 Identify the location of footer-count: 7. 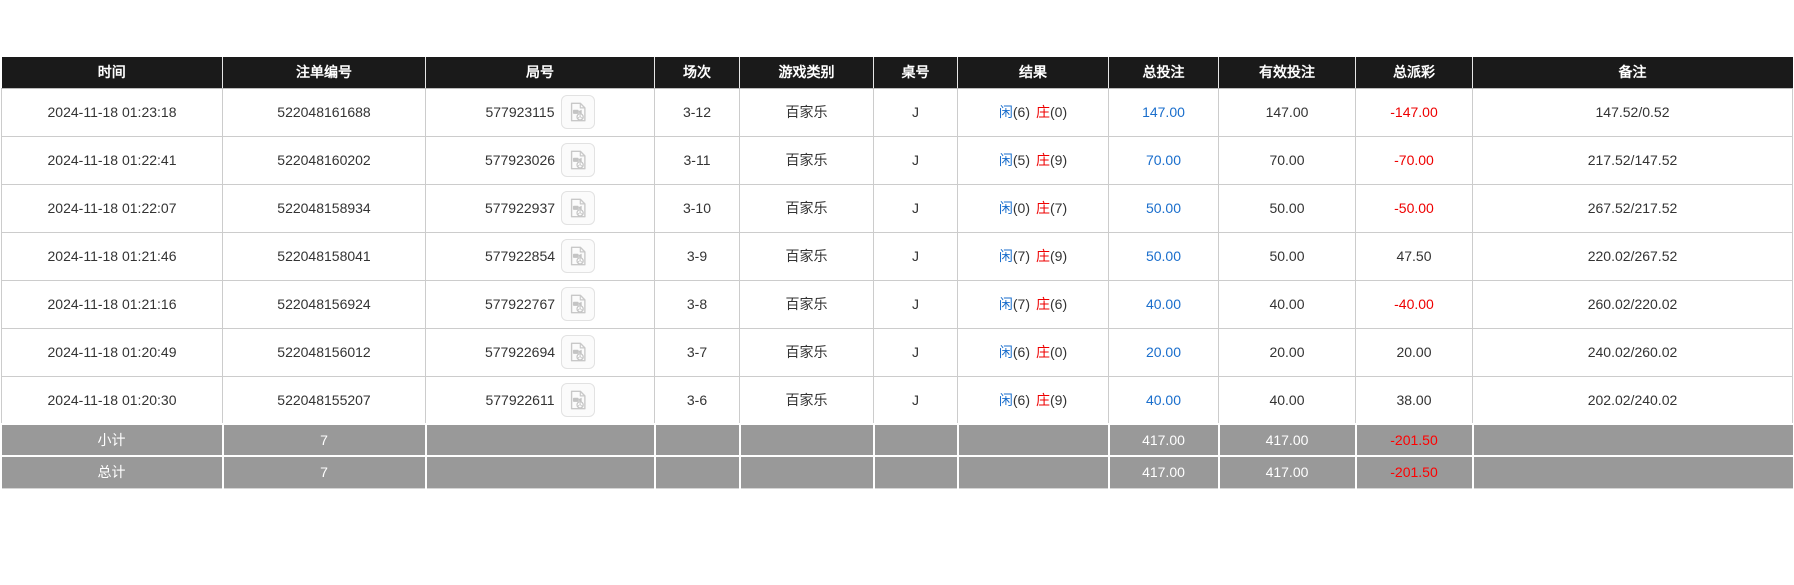
(324, 440).